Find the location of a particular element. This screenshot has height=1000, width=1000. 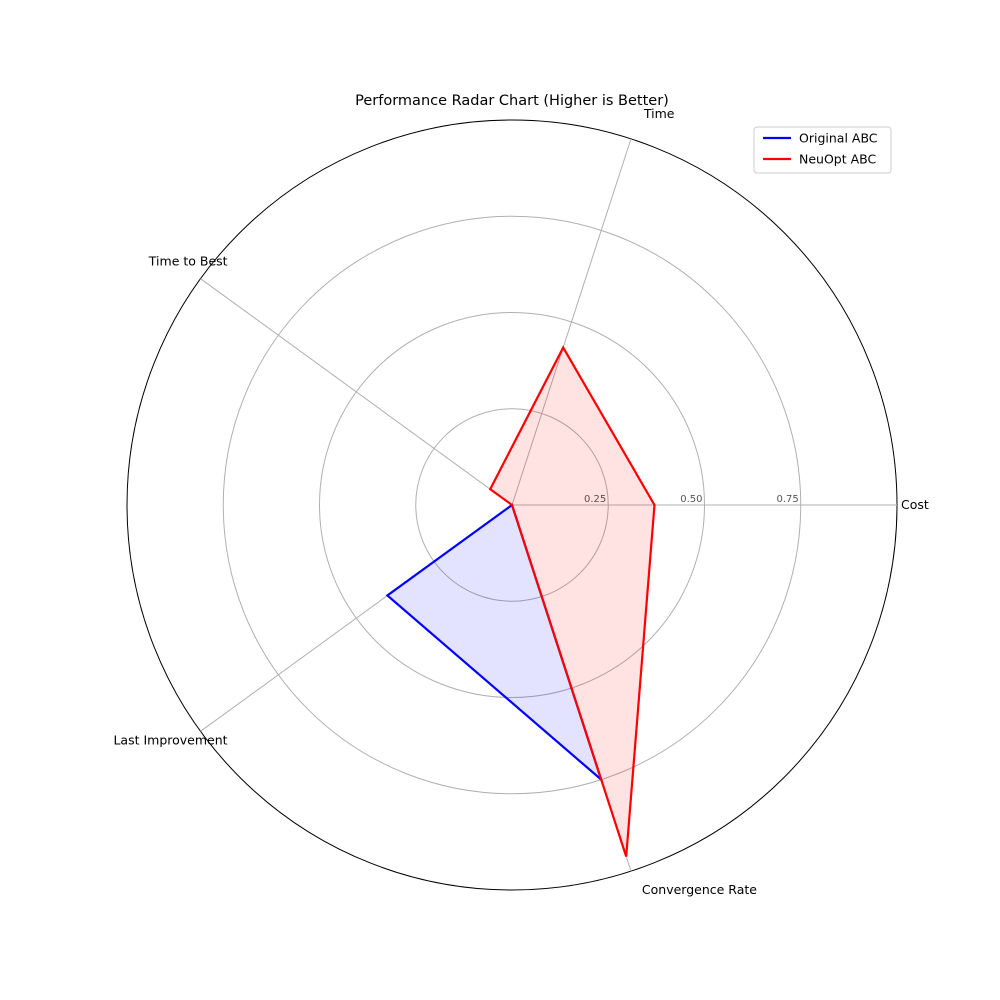

radial-tick-label: 0.50 is located at coordinates (691, 499).